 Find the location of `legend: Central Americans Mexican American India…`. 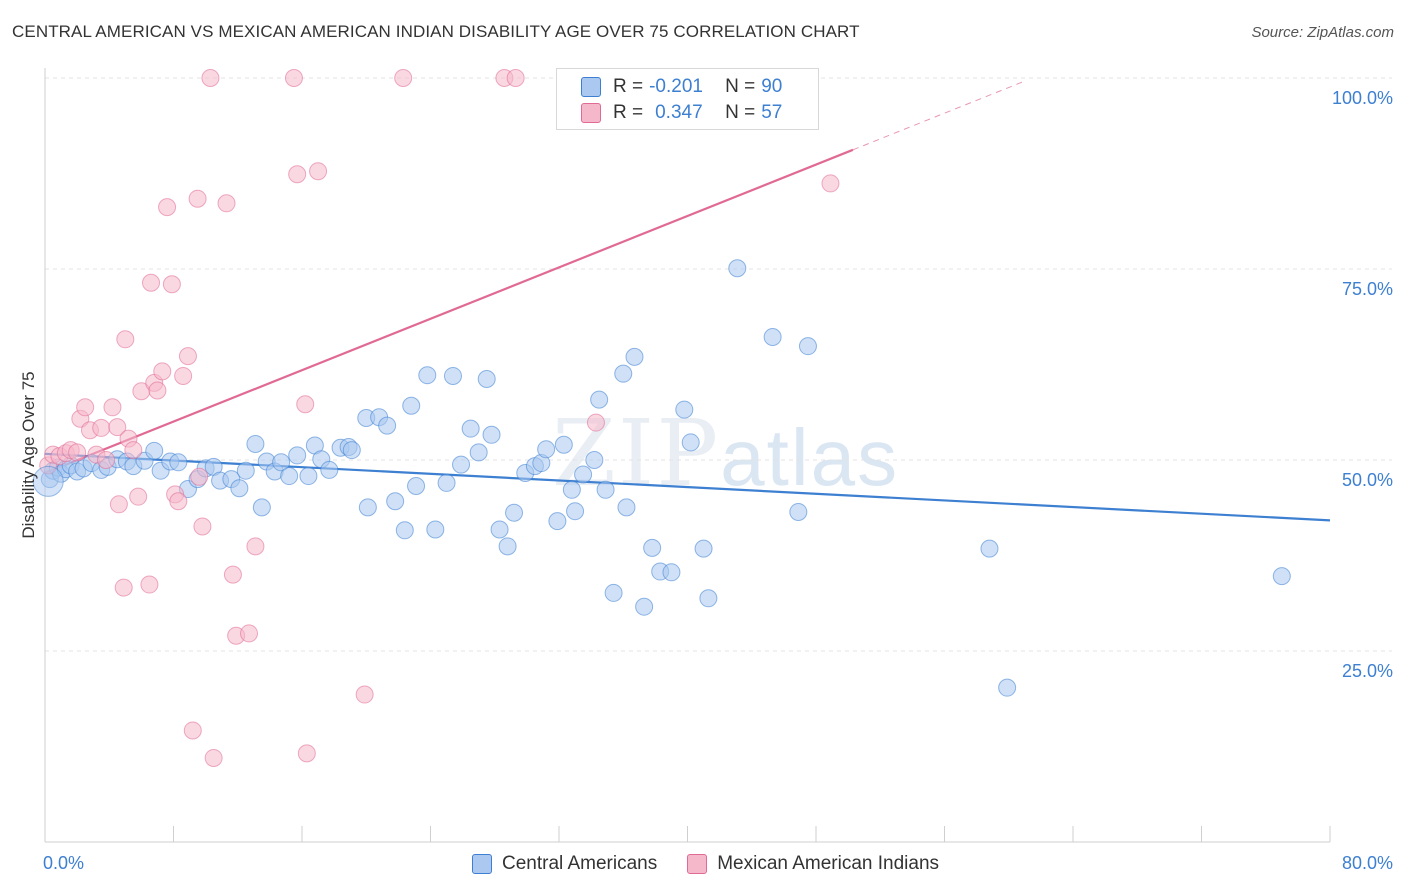

legend: Central Americans Mexican American India… is located at coordinates (720, 864).